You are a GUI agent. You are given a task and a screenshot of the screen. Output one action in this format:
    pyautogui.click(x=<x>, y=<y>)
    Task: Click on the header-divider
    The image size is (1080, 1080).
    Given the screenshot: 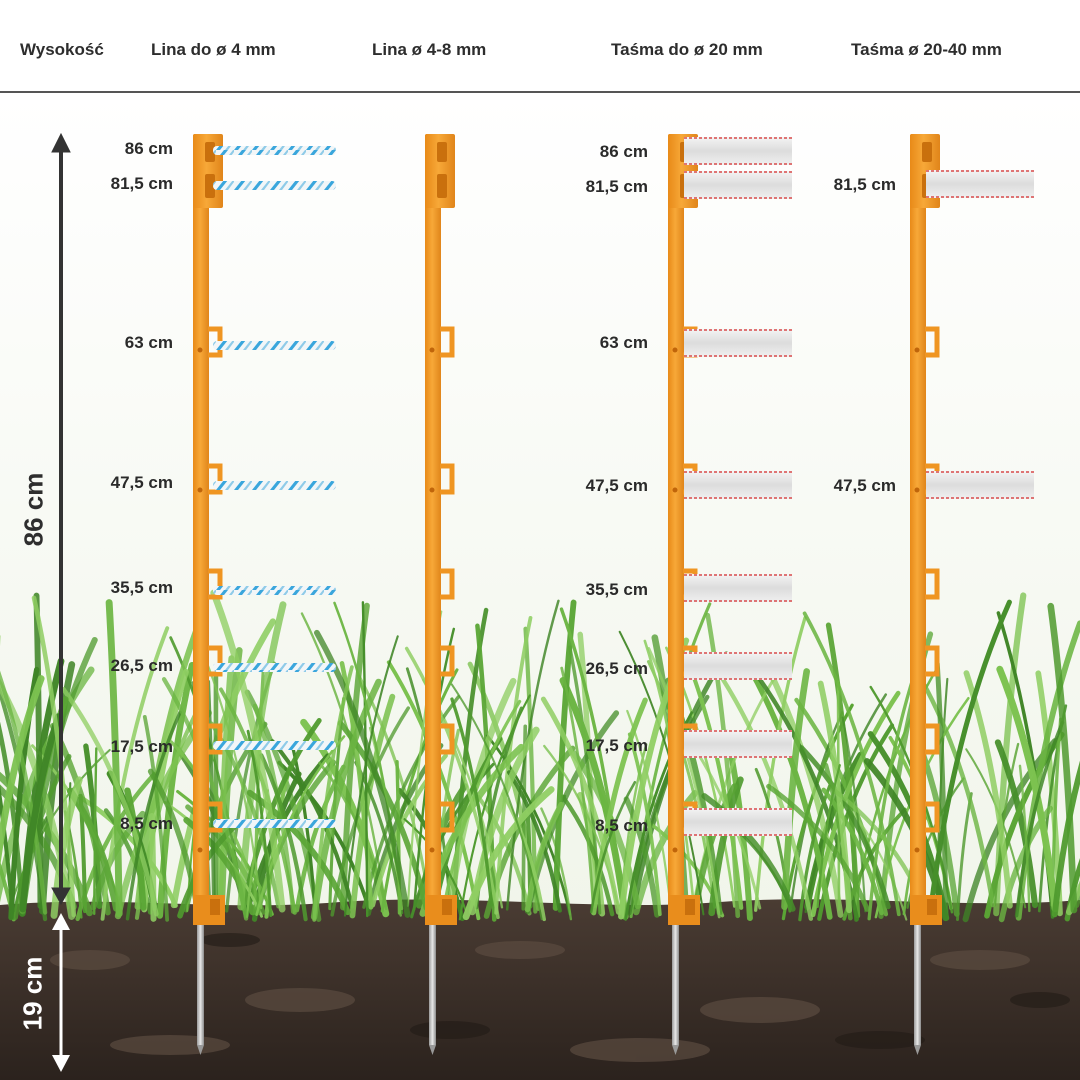 What is the action you would take?
    pyautogui.click(x=540, y=92)
    